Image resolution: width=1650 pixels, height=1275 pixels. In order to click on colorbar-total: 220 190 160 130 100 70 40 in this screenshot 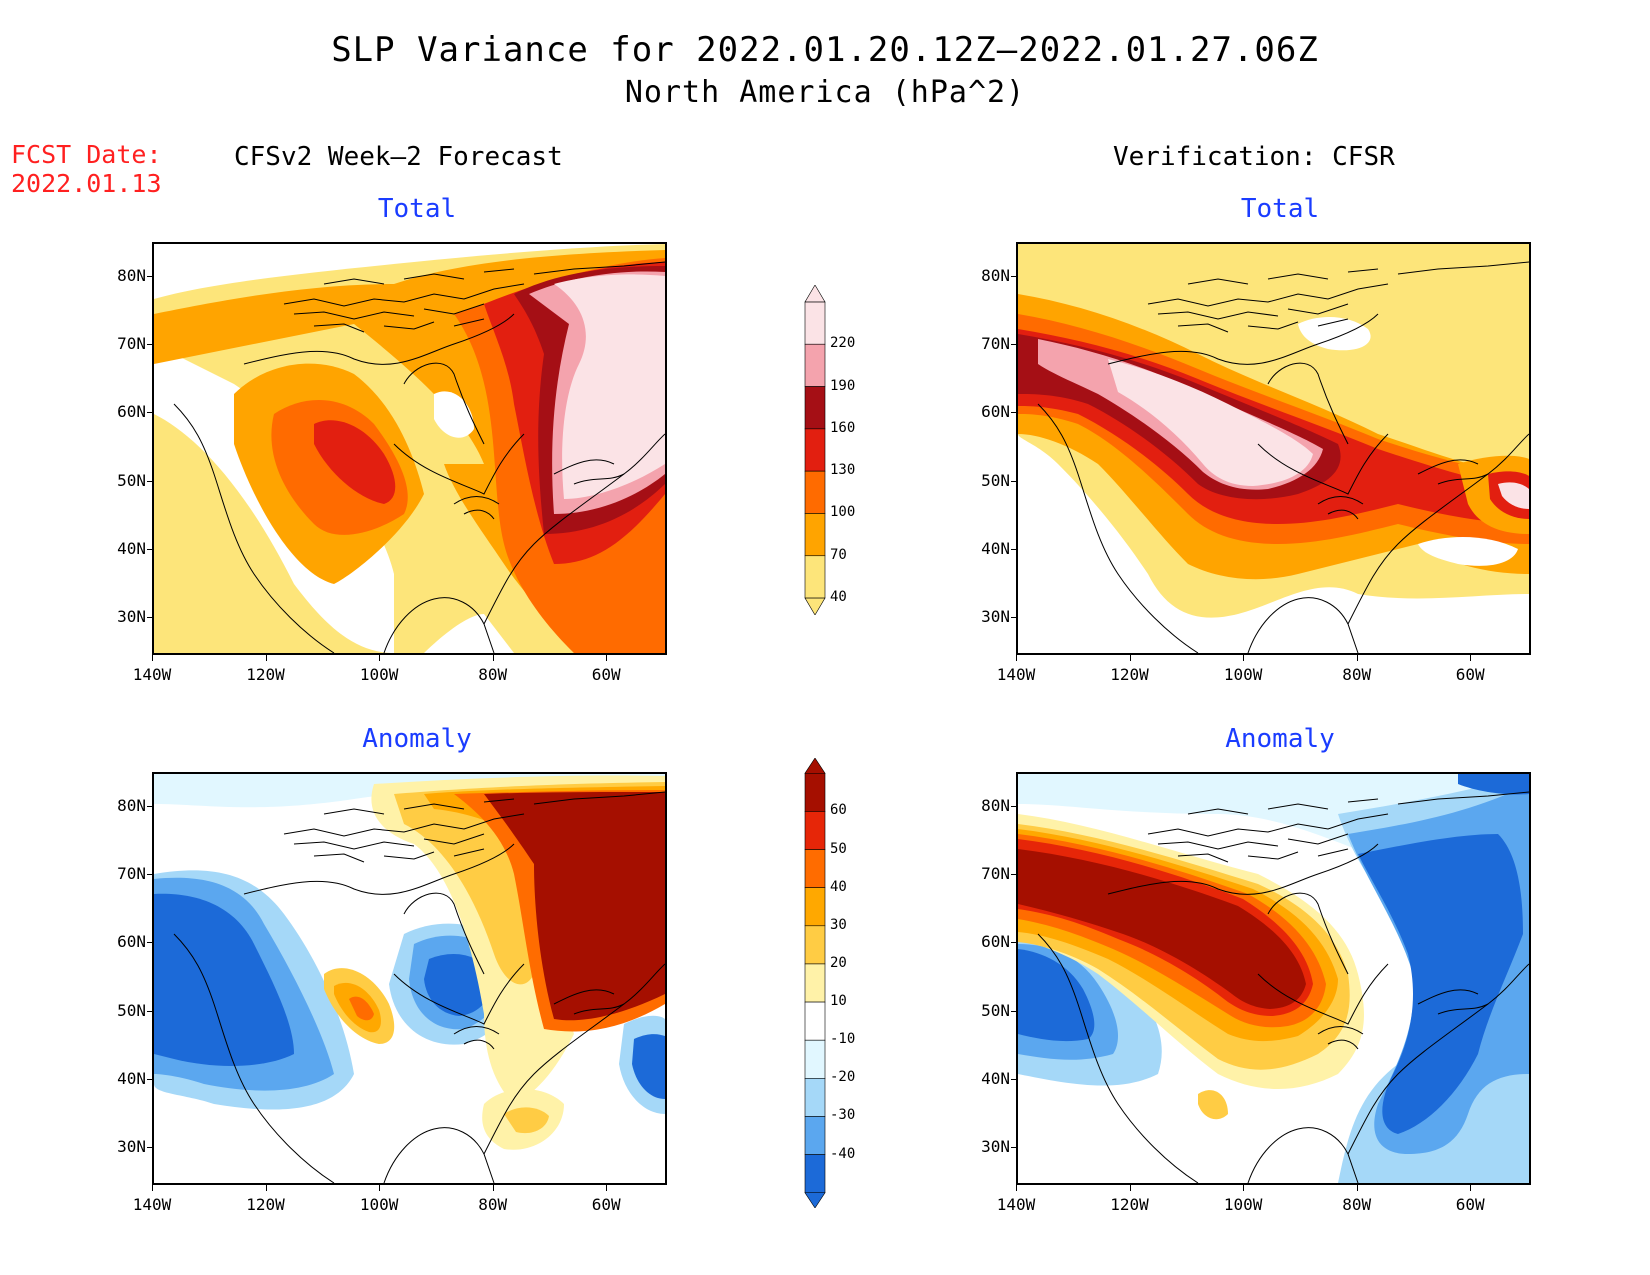, I will do `click(830, 450)`.